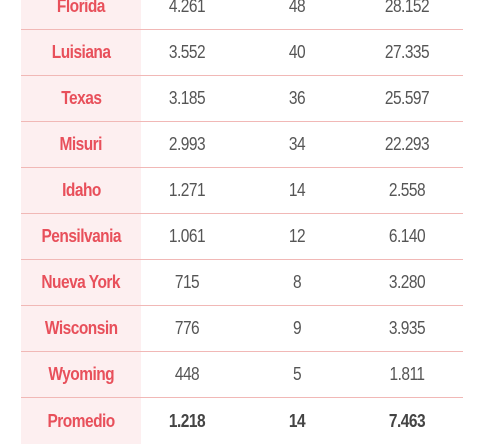 The width and height of the screenshot is (482, 444). I want to click on summary-row: Promedio 1.218 14 7.463, so click(242, 421).